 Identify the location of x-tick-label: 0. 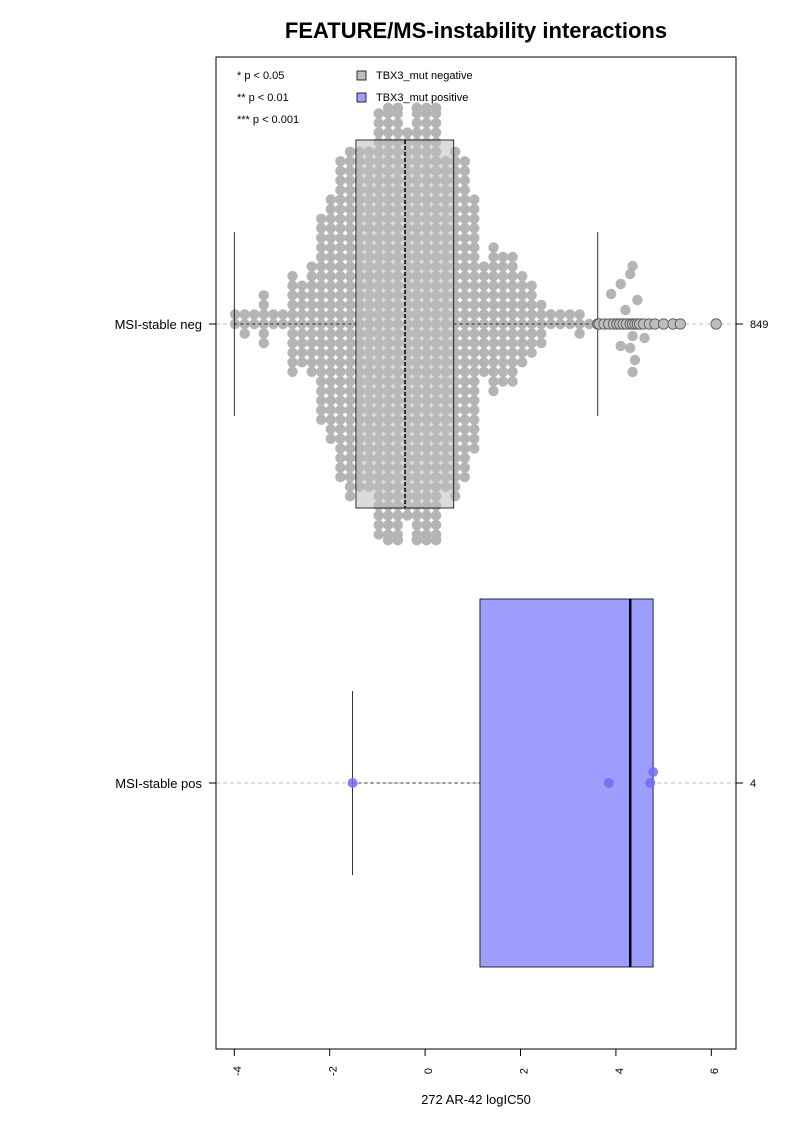
(429, 1071).